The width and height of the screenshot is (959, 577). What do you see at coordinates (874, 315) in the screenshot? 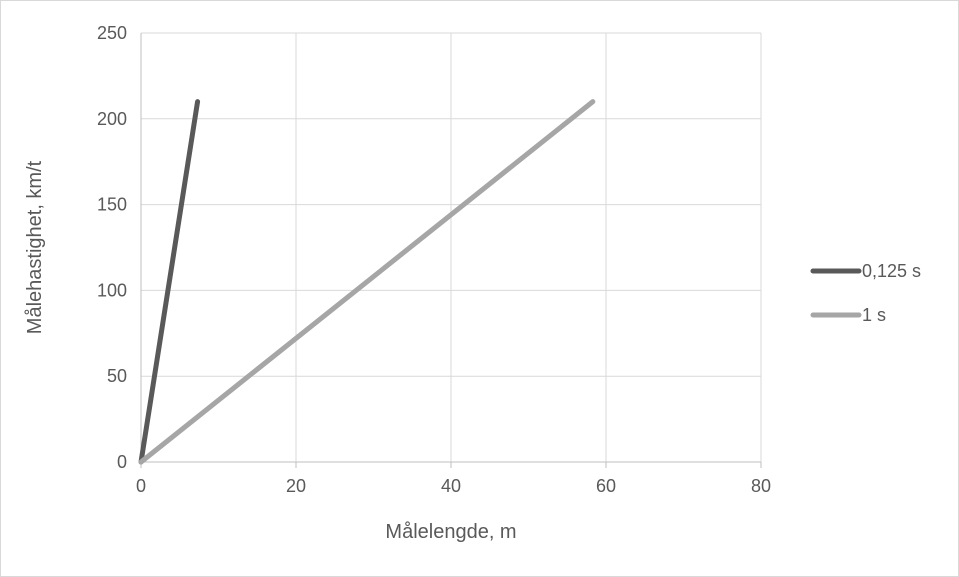
I see `legend-label-2: 1 s` at bounding box center [874, 315].